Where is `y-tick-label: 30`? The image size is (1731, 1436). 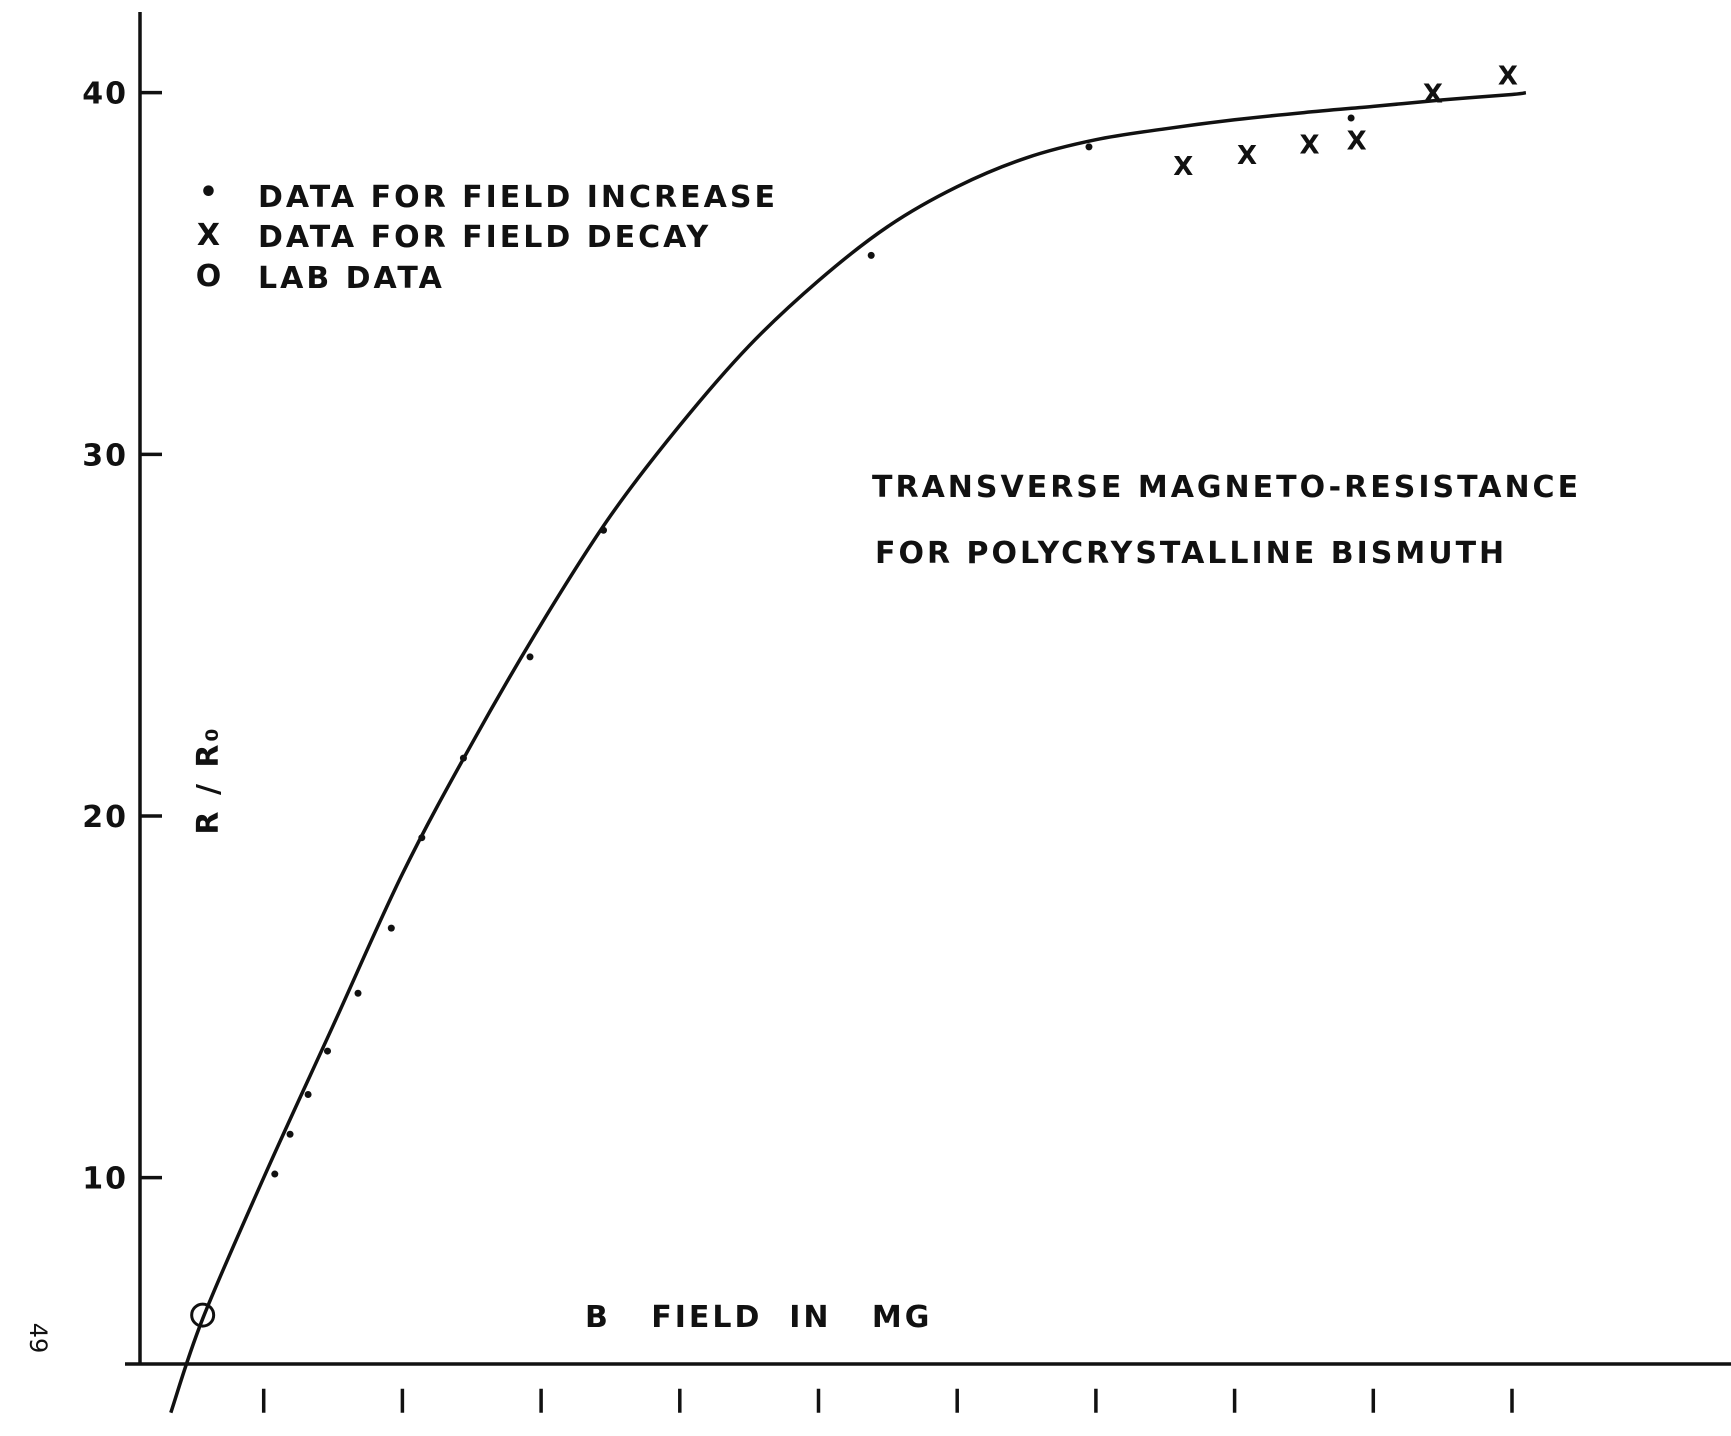
y-tick-label: 30 is located at coordinates (105, 455).